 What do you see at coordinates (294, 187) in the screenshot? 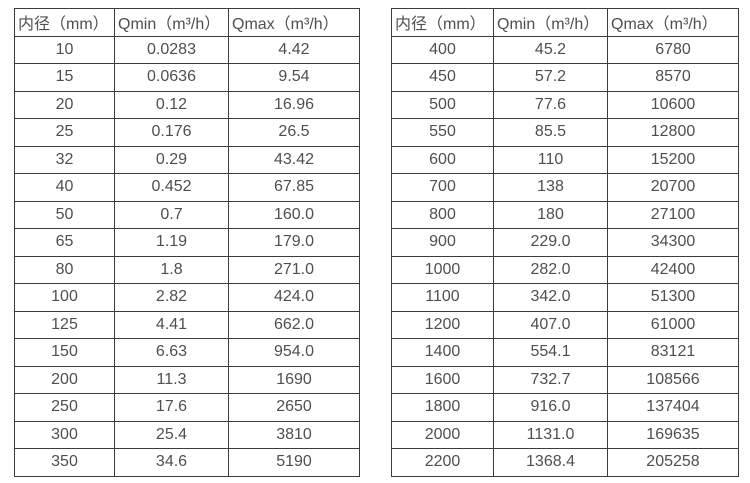
I see `table-cell: 67.85` at bounding box center [294, 187].